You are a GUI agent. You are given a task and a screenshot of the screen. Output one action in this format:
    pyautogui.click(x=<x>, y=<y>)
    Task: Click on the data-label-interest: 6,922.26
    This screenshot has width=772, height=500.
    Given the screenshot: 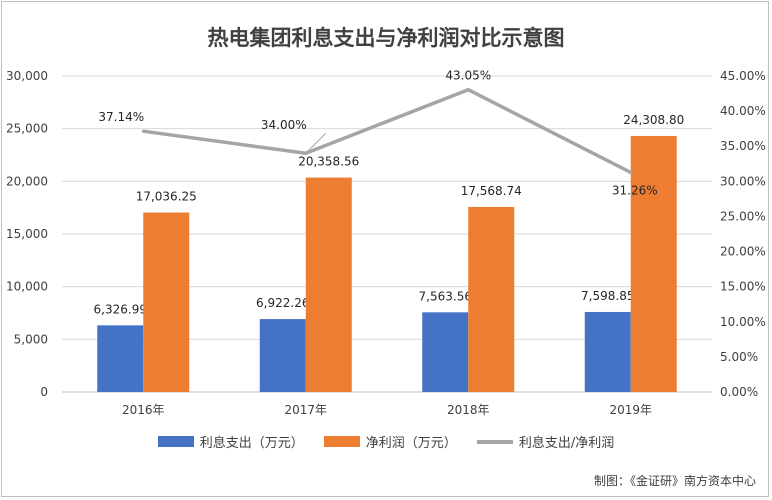 What is the action you would take?
    pyautogui.click(x=282, y=303)
    